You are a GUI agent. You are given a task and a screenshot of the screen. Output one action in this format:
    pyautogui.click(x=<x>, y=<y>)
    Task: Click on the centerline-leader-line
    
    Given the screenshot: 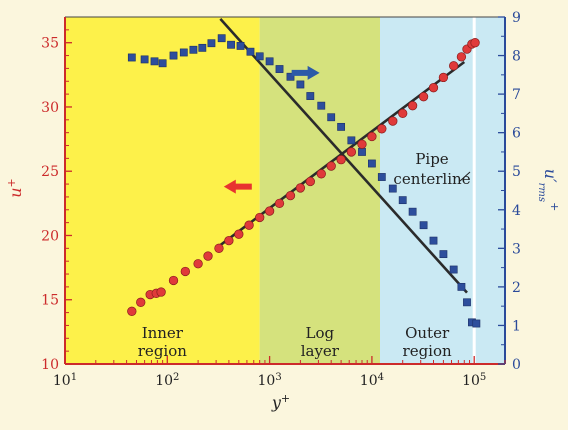 What is the action you would take?
    pyautogui.click(x=465, y=176)
    